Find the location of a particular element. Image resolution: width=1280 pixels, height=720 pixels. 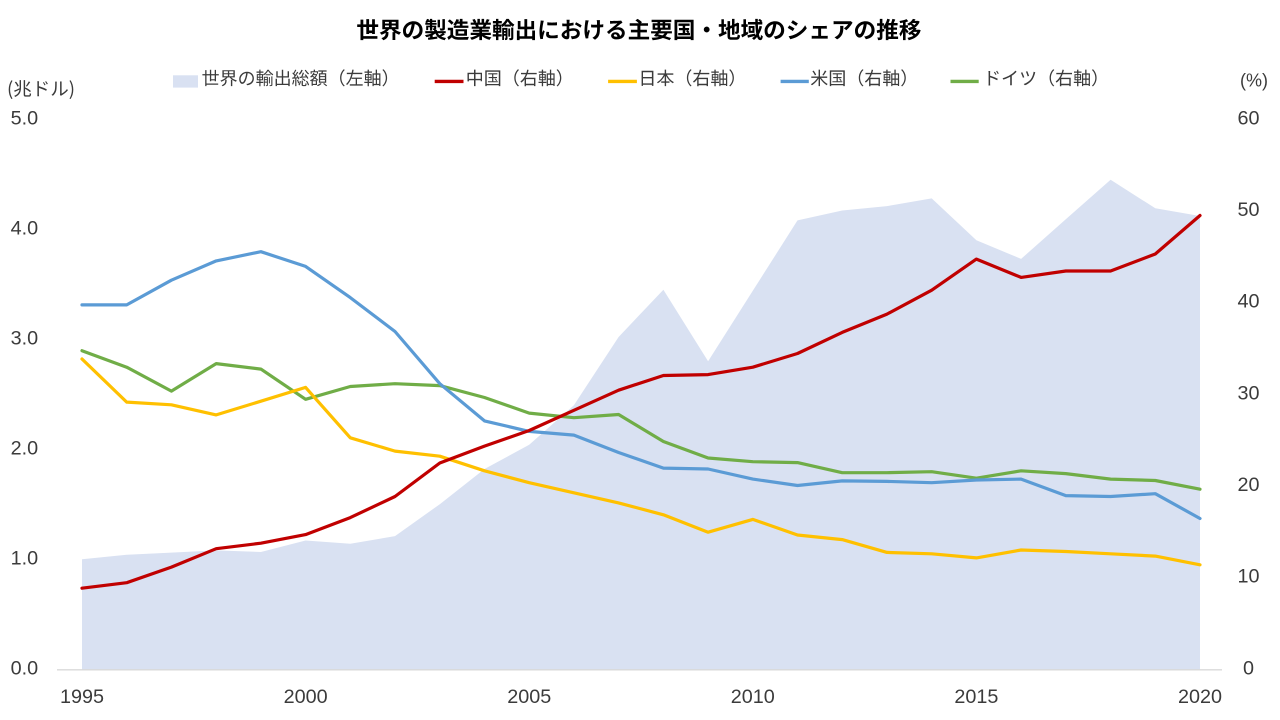

svg-text: 3.0 is located at coordinates (25, 338).